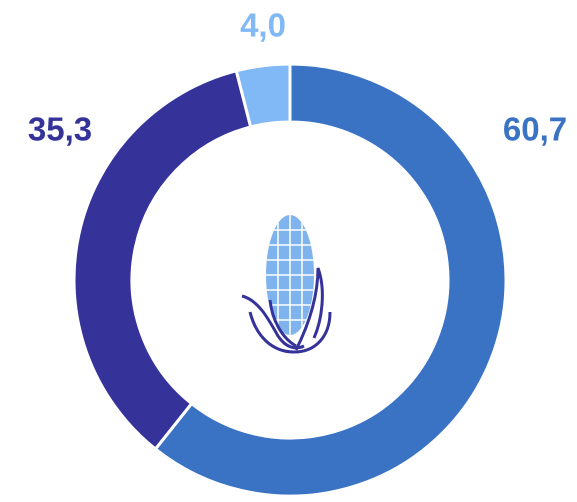 This screenshot has width=577, height=502. I want to click on value-label: 35,3, so click(60, 129).